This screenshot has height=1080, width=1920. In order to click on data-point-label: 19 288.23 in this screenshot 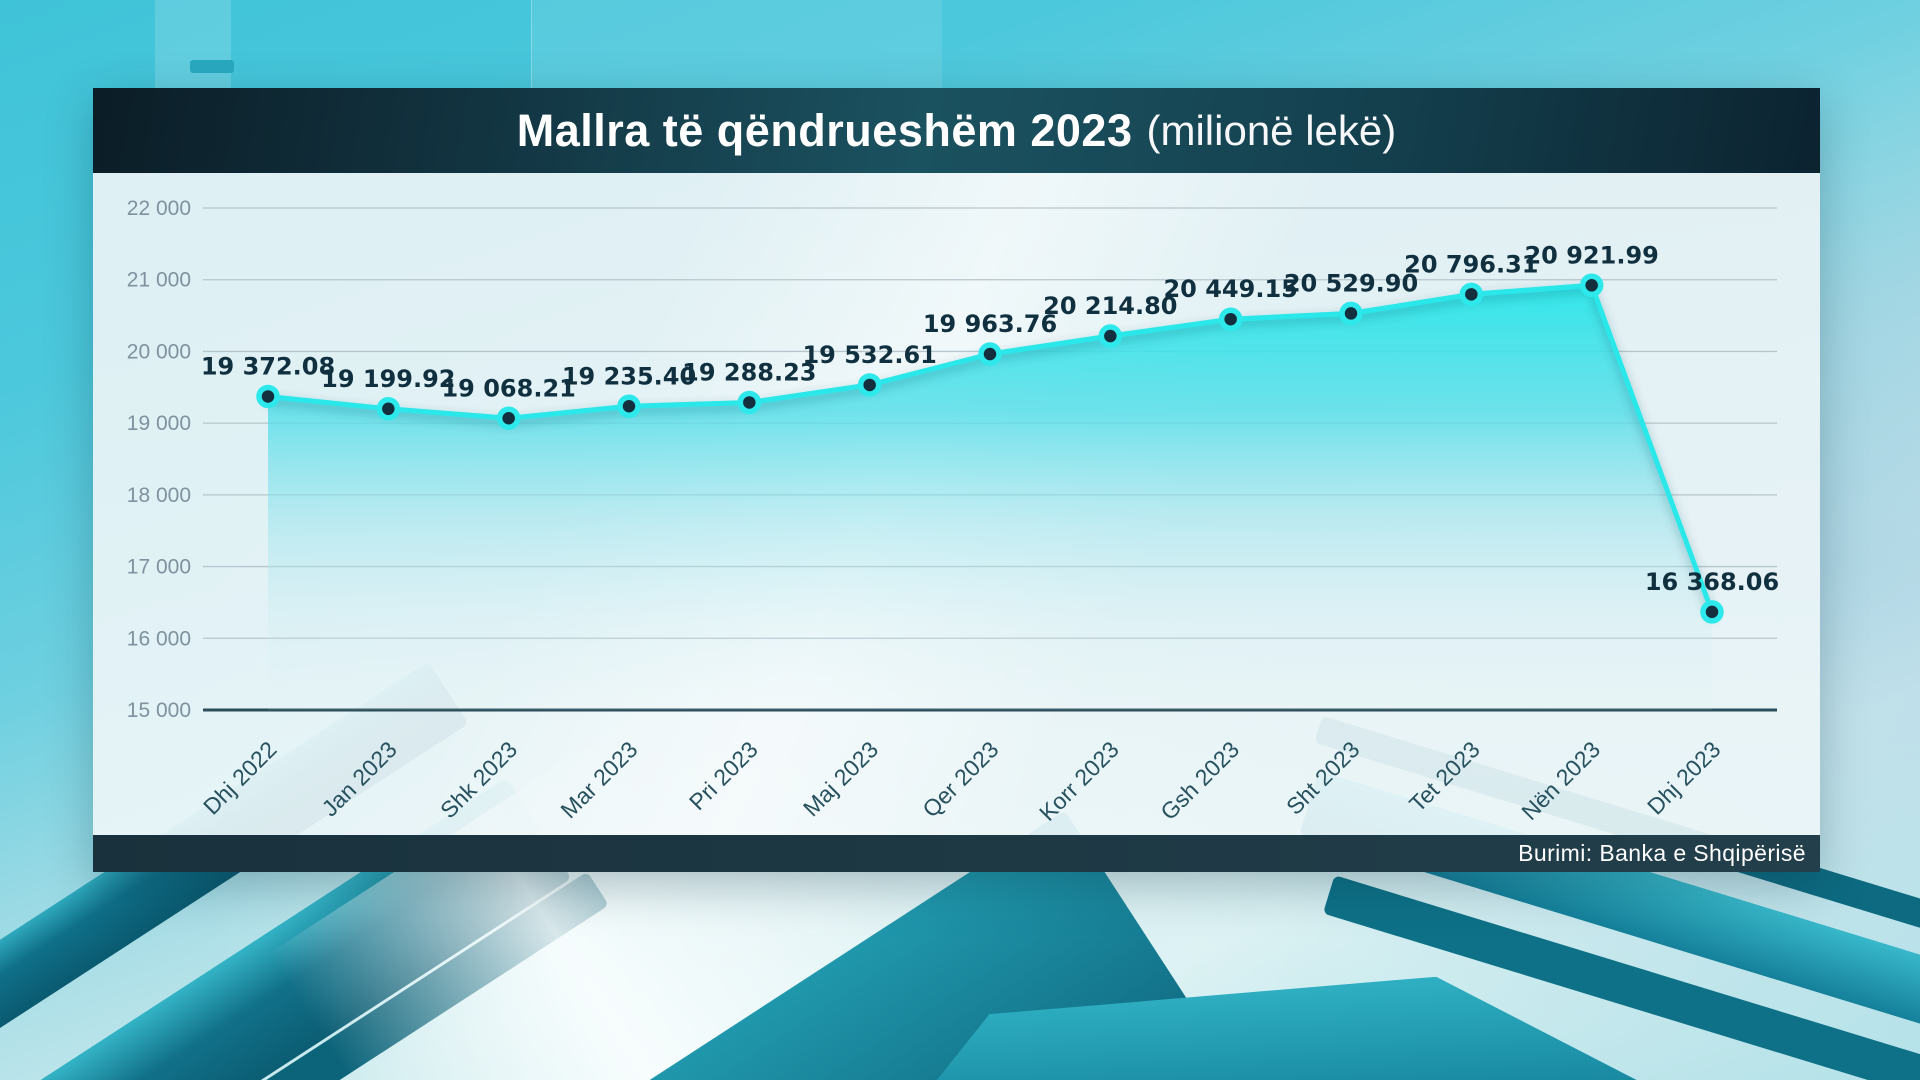, I will do `click(749, 372)`.